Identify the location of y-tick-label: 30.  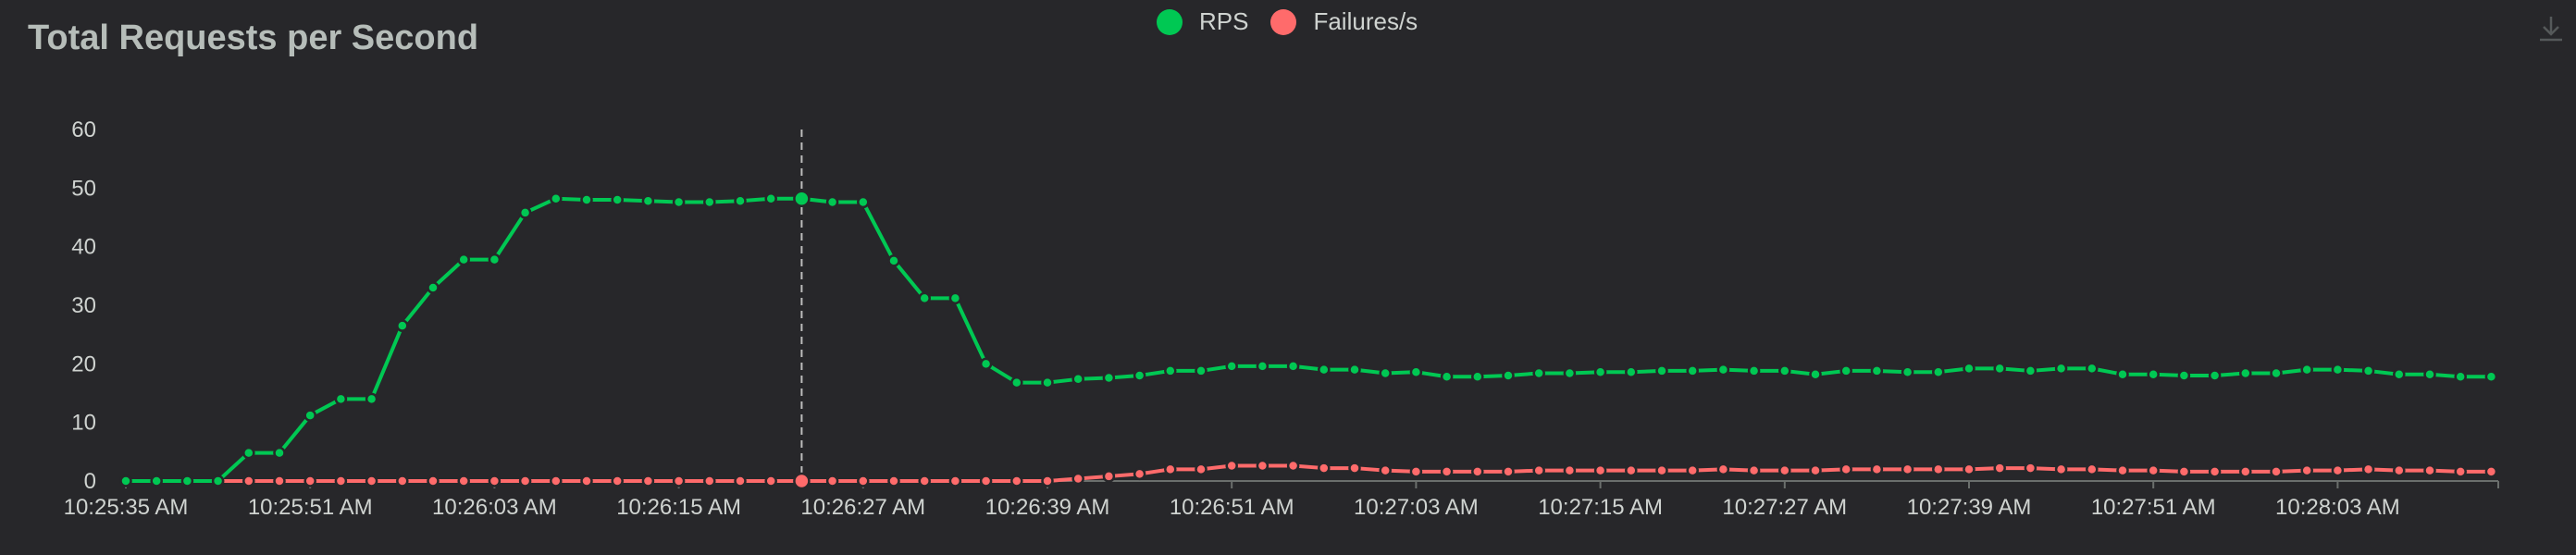
(84, 306).